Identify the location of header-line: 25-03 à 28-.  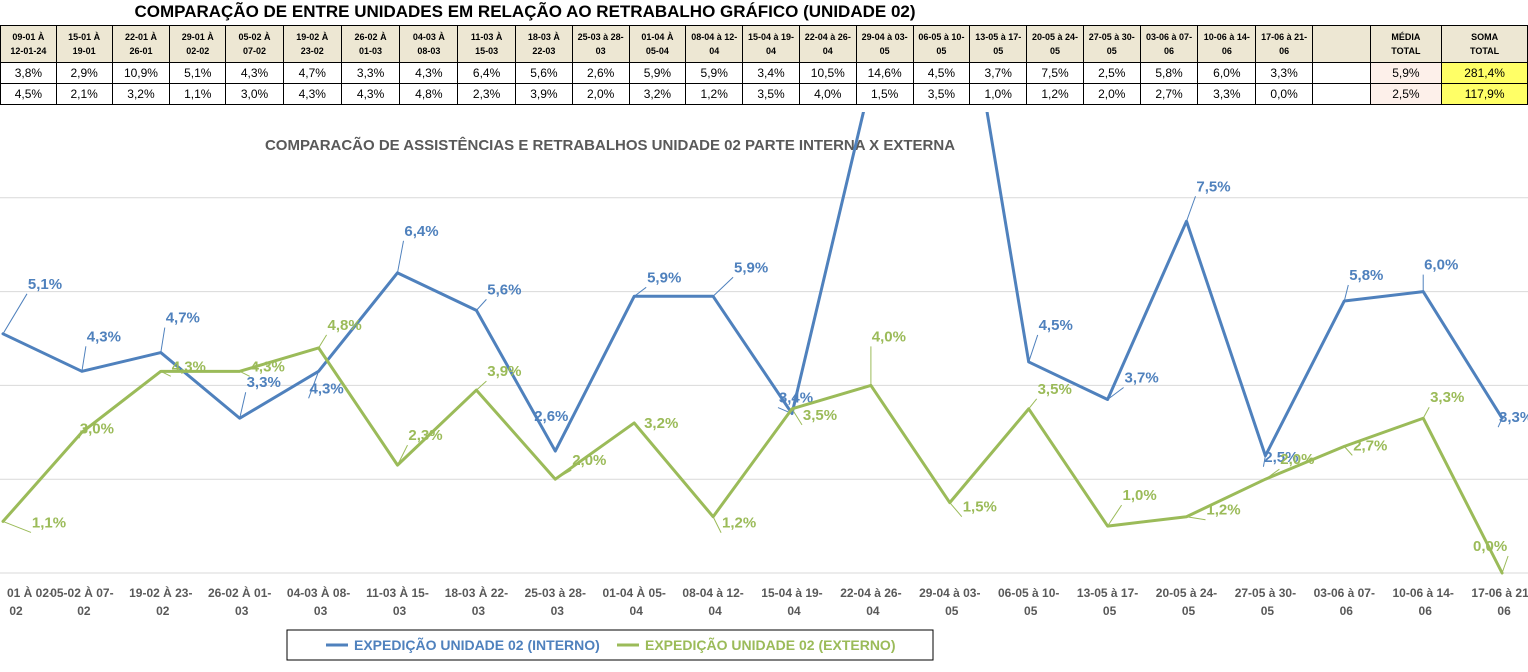
(600, 37).